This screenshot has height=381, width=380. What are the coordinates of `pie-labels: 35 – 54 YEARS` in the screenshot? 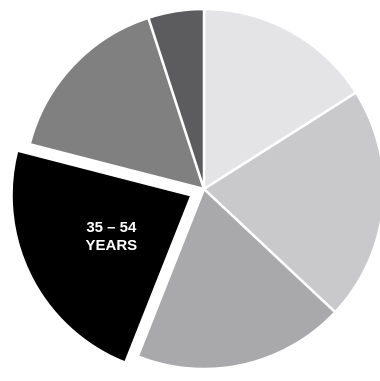 It's located at (111, 236).